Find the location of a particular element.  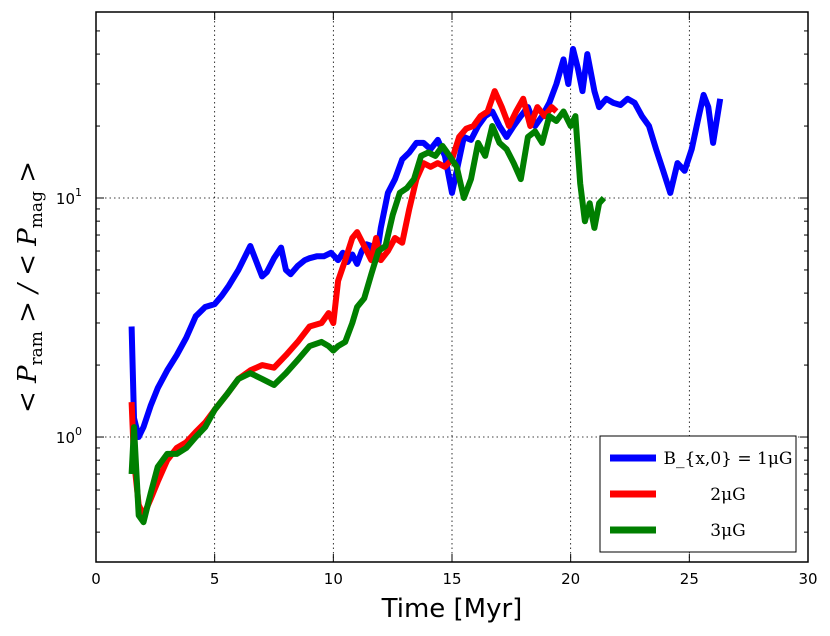

legend-label-2: 2μG is located at coordinates (727, 495).